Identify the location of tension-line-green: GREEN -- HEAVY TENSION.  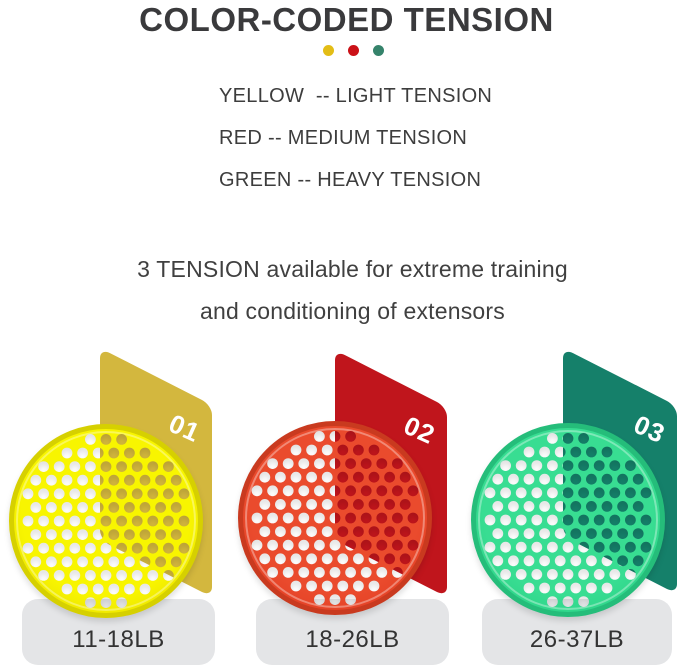
(350, 180).